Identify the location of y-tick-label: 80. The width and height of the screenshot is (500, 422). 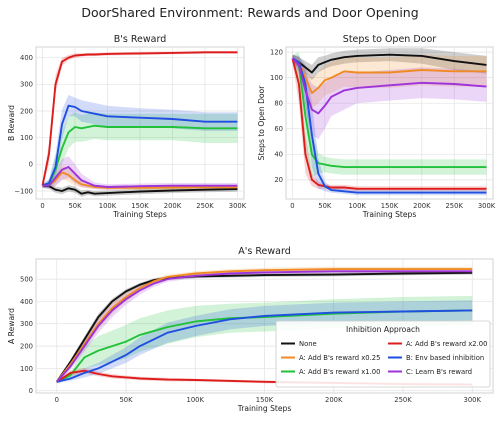
(278, 104).